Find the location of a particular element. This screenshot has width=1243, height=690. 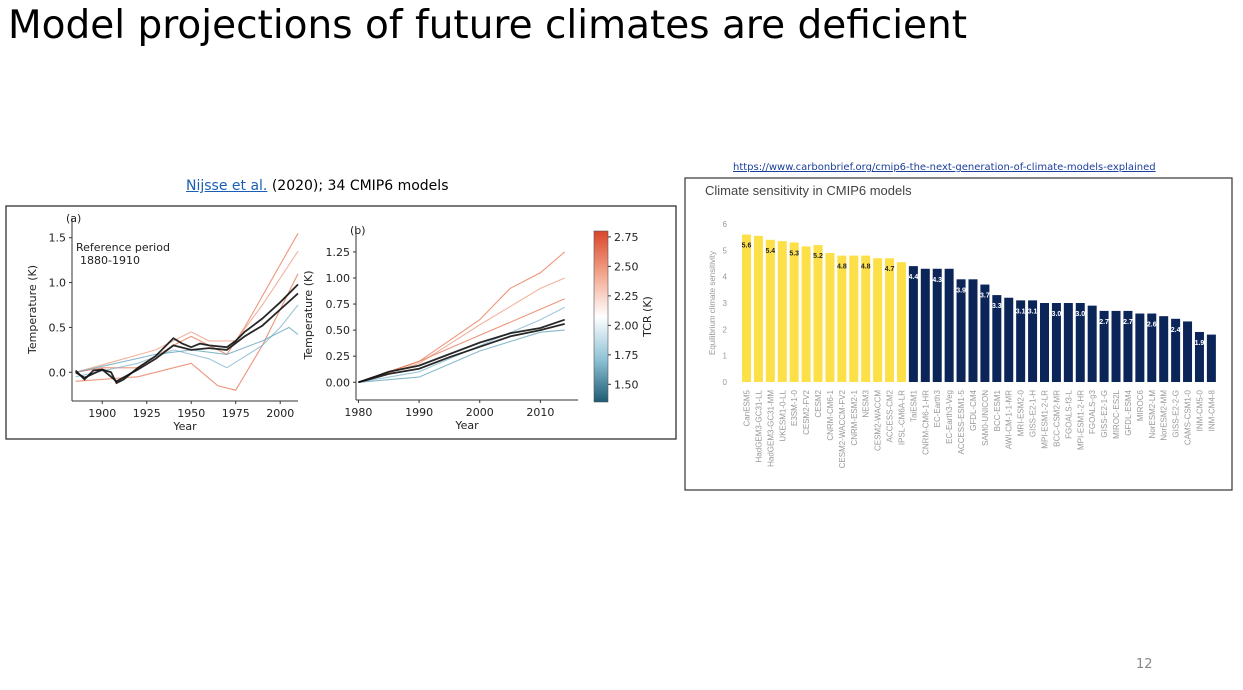

x-tick-label: EC-Earth3 is located at coordinates (937, 408).